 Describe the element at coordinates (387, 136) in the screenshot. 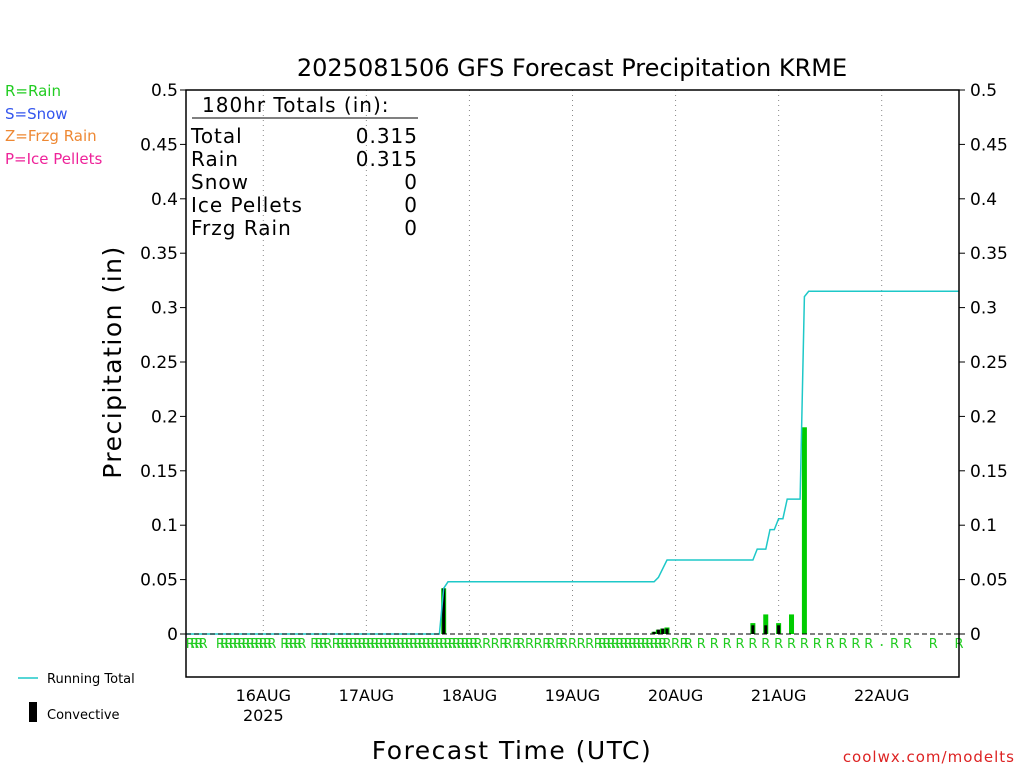

I see `totals-total-value: 0.315` at that location.